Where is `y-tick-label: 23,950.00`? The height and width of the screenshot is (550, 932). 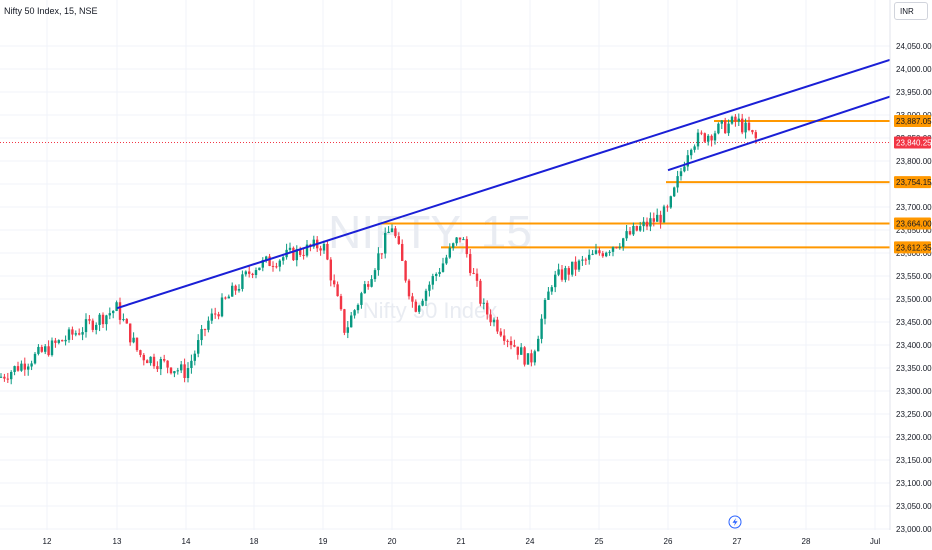 y-tick-label: 23,950.00 is located at coordinates (914, 92).